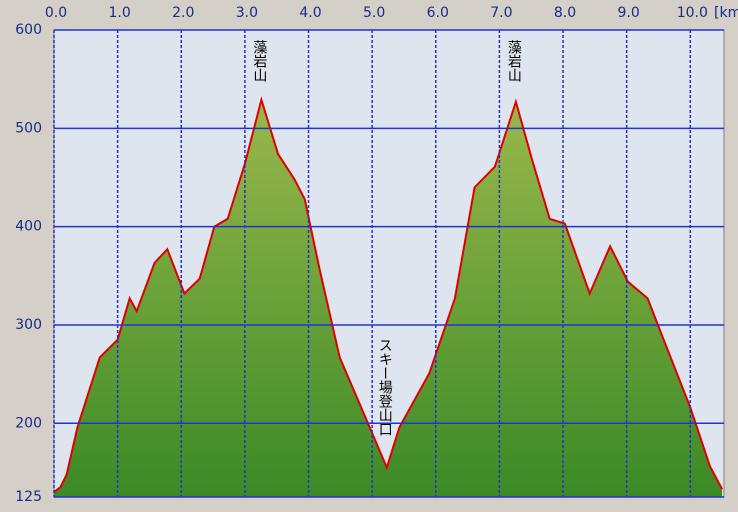 This screenshot has height=512, width=738. I want to click on y-tick-label: 125, so click(28, 497).